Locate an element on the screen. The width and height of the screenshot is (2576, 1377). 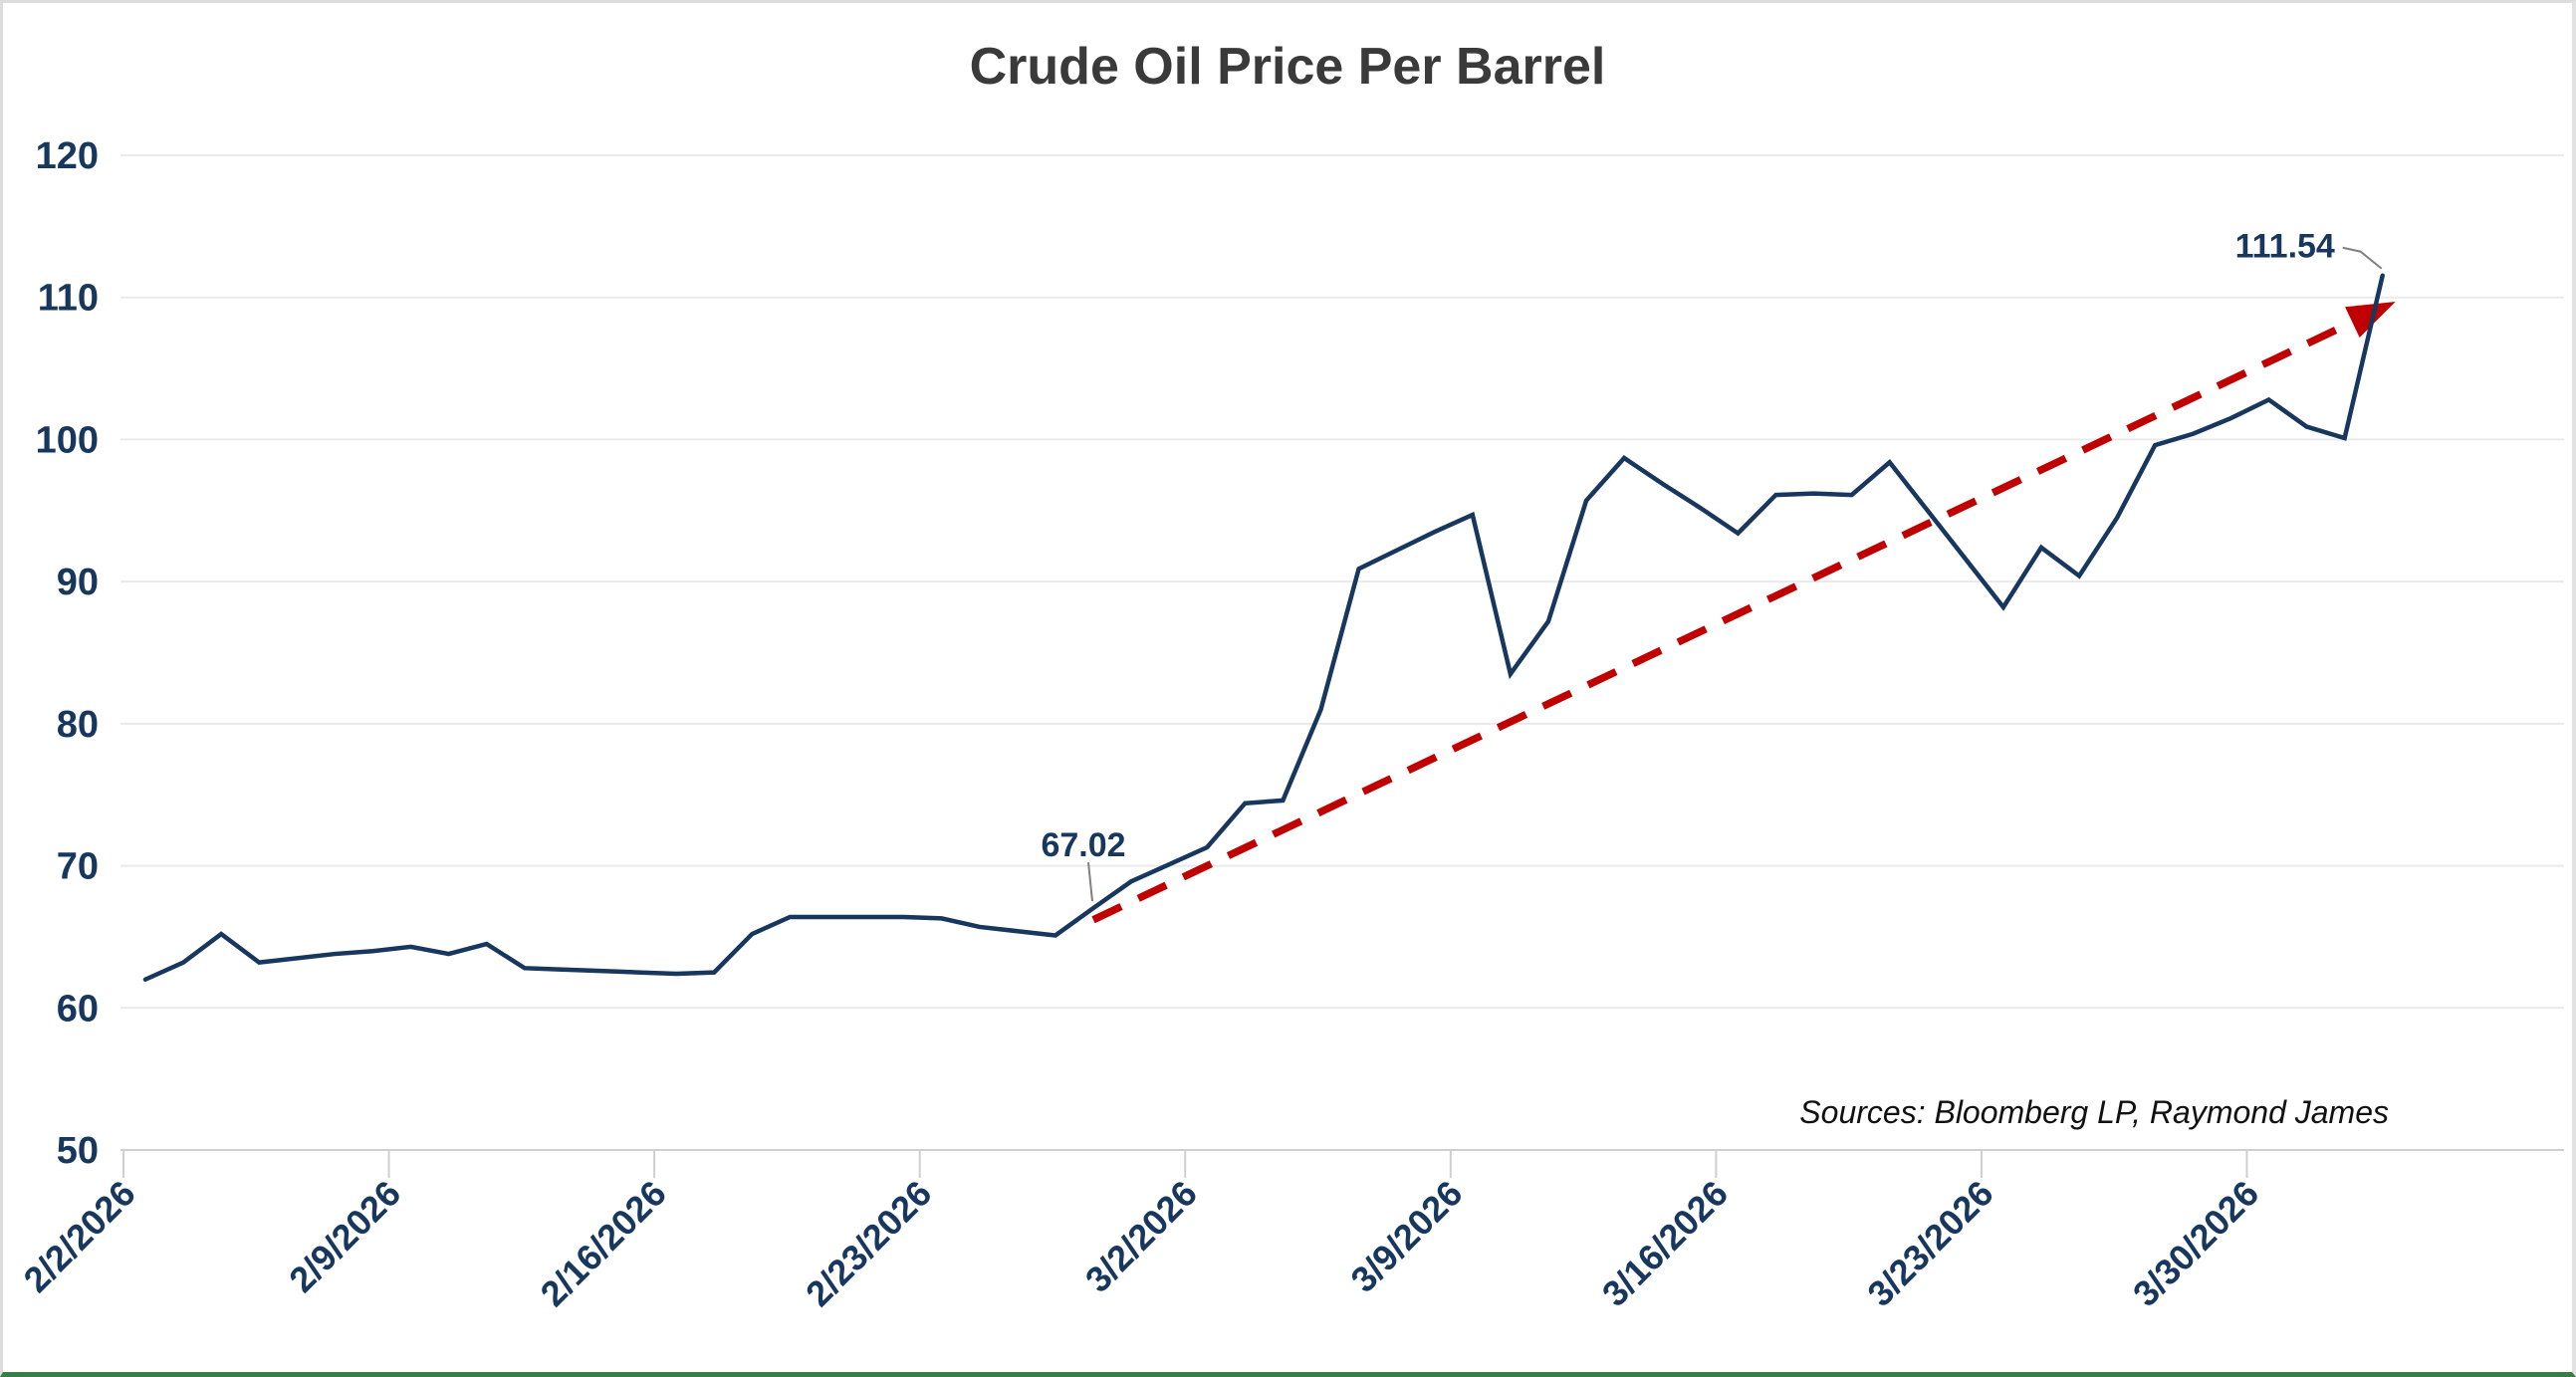
x-axis-label: 3/30/2026 is located at coordinates (2195, 1243).